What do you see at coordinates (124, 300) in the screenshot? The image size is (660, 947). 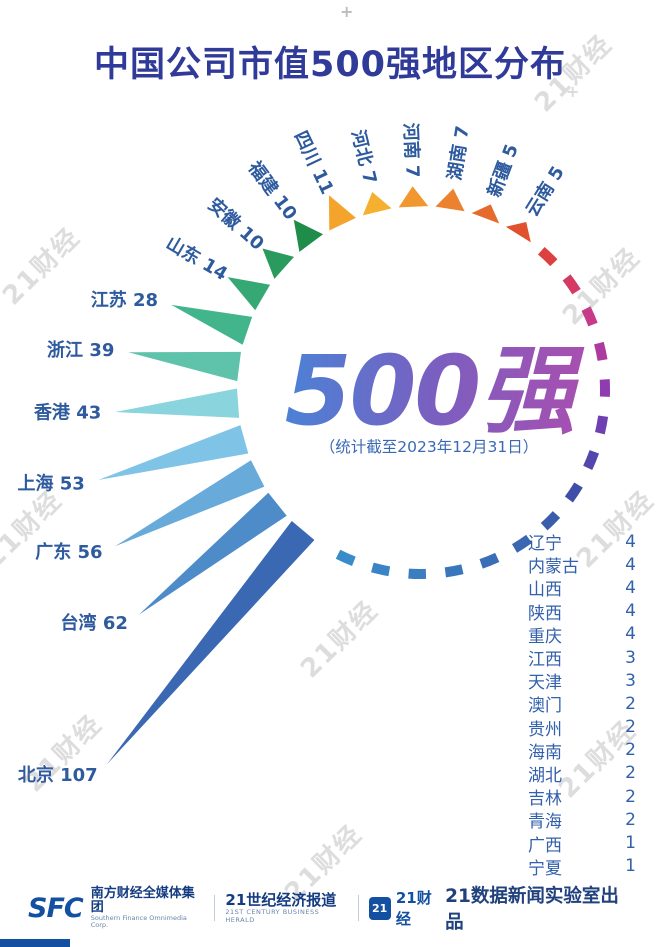 I see `bar-label-江苏: 江苏 28` at bounding box center [124, 300].